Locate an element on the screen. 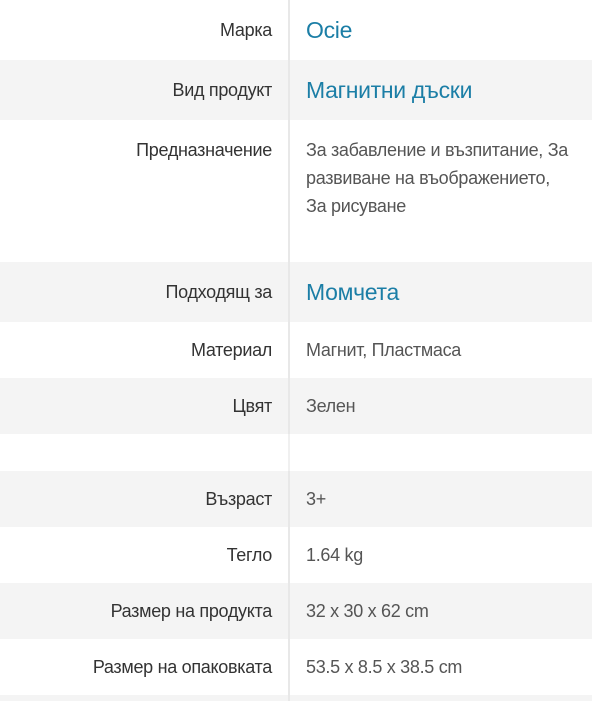 This screenshot has height=701, width=608. spec-value: Зелен is located at coordinates (331, 406).